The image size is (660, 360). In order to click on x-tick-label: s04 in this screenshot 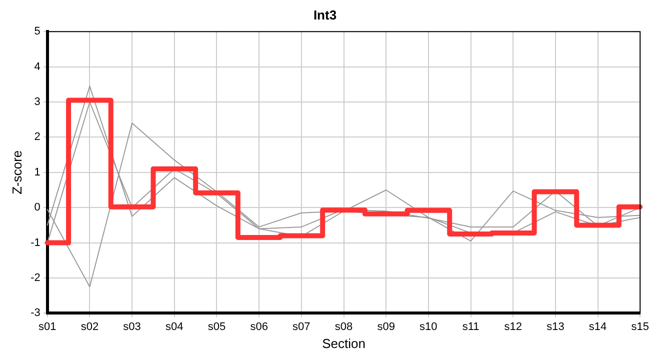, I will do `click(175, 326)`.